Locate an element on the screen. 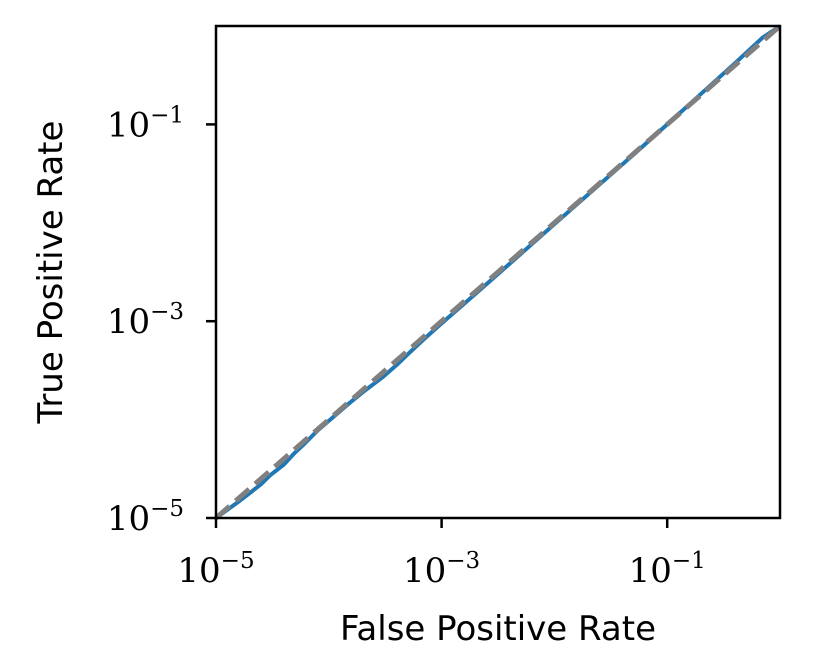 The width and height of the screenshot is (830, 664). y-tick-label: 10⁻⁵ is located at coordinates (145, 517).